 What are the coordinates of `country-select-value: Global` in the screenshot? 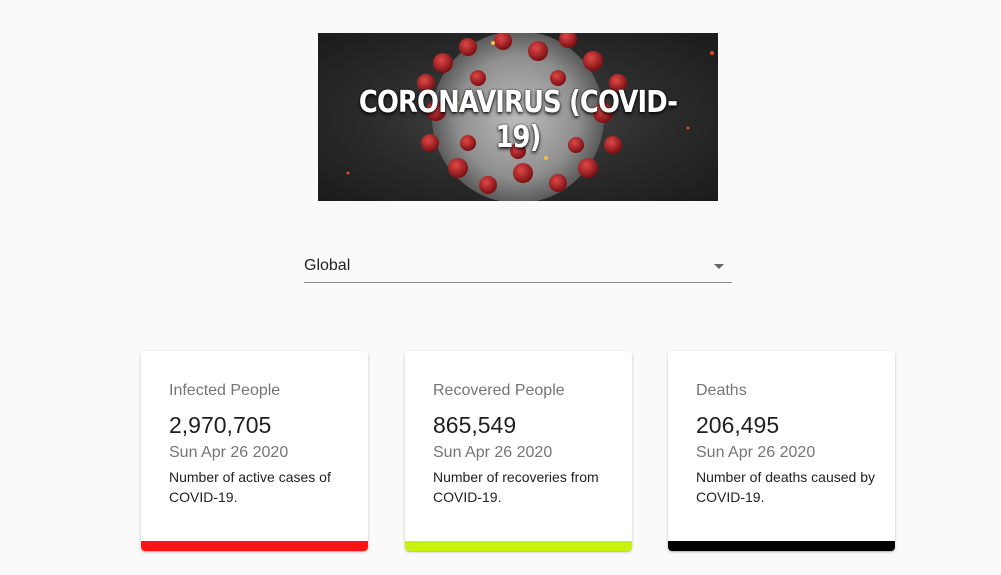 It's located at (327, 265).